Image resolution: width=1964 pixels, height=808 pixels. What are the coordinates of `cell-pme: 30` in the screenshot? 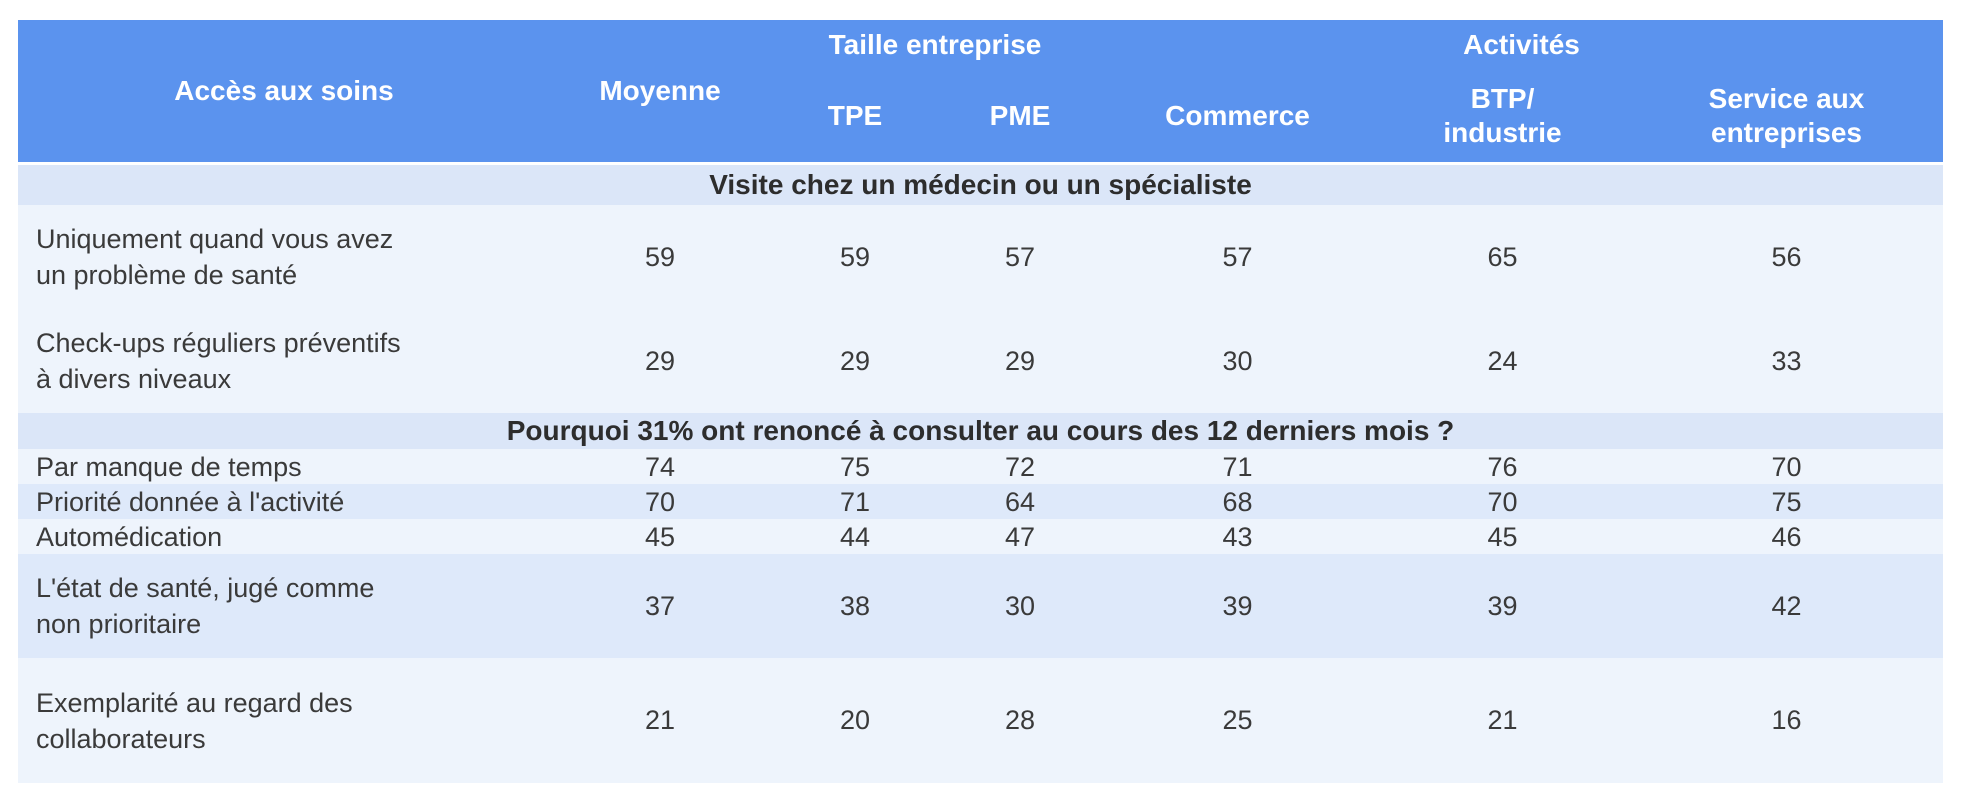 It's located at (1020, 605).